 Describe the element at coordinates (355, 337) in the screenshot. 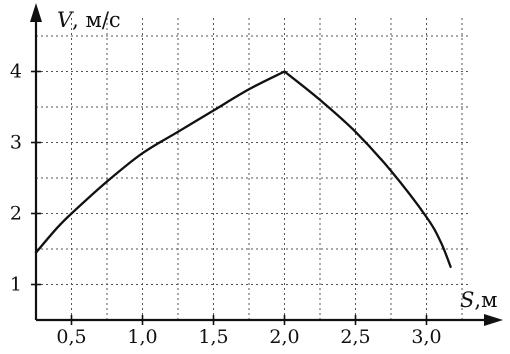

I see `x-tick-label: 2,5` at that location.